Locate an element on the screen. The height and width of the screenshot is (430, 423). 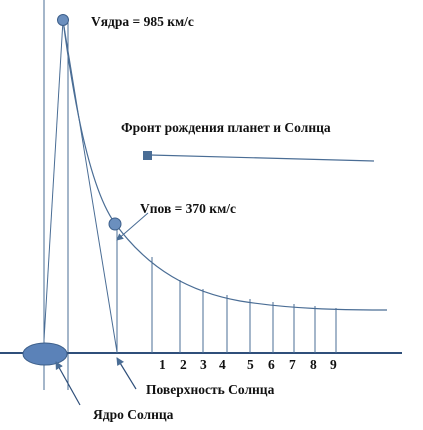
core-velocity-label: Vядра = 985 км/с is located at coordinates (142, 21).